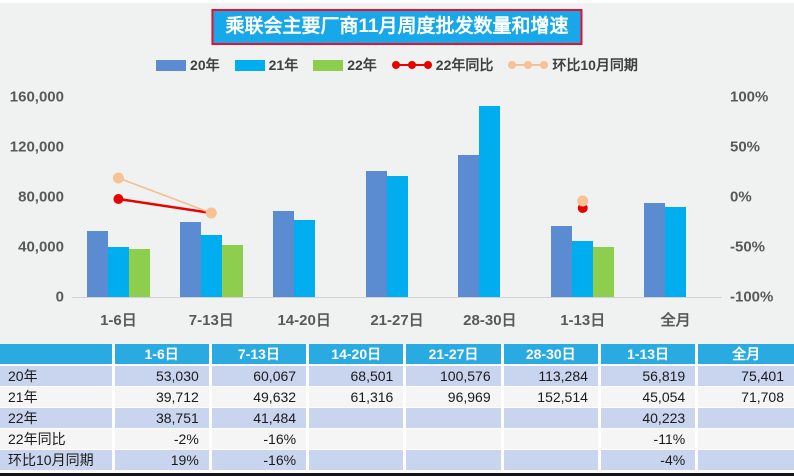  I want to click on table-header-cell-2: 7-13日, so click(260, 355).